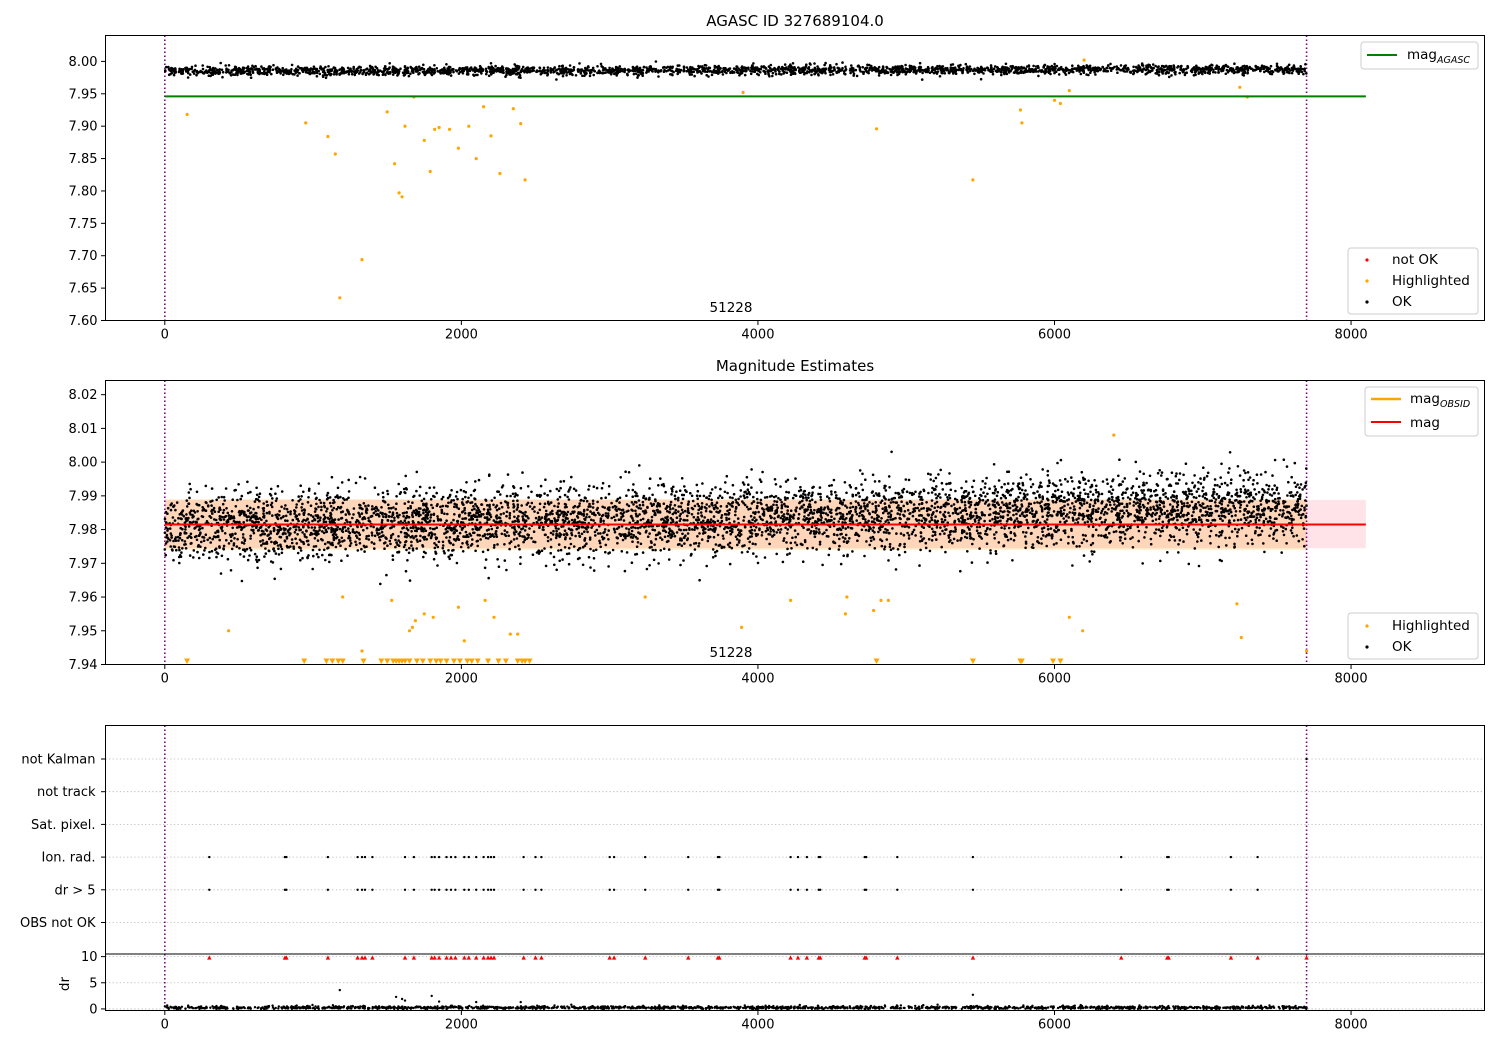 This screenshot has height=1050, width=1500. Describe the element at coordinates (1367, 281) in the screenshot. I see `legend-highlighted-marker` at that location.